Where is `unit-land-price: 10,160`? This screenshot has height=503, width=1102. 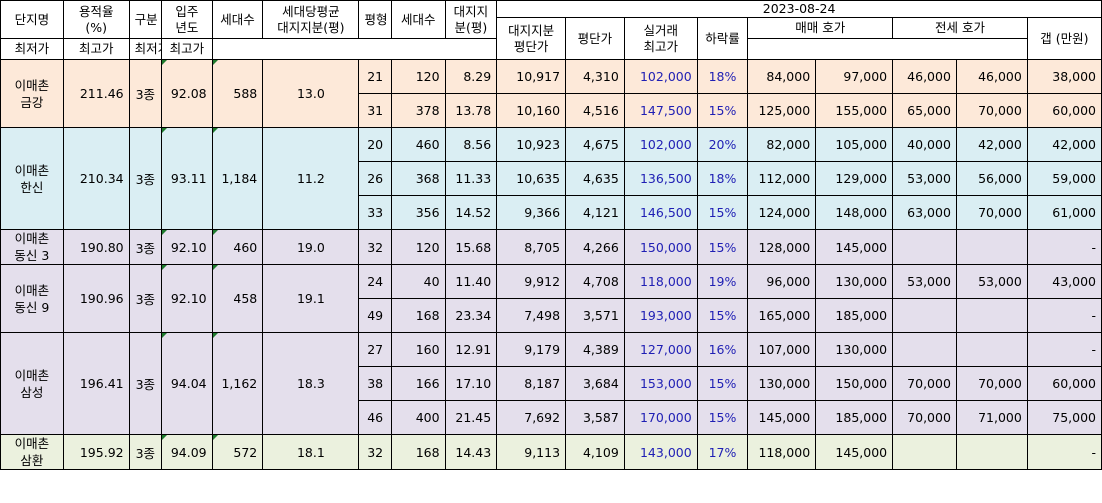 unit-land-price: 10,160 is located at coordinates (531, 110).